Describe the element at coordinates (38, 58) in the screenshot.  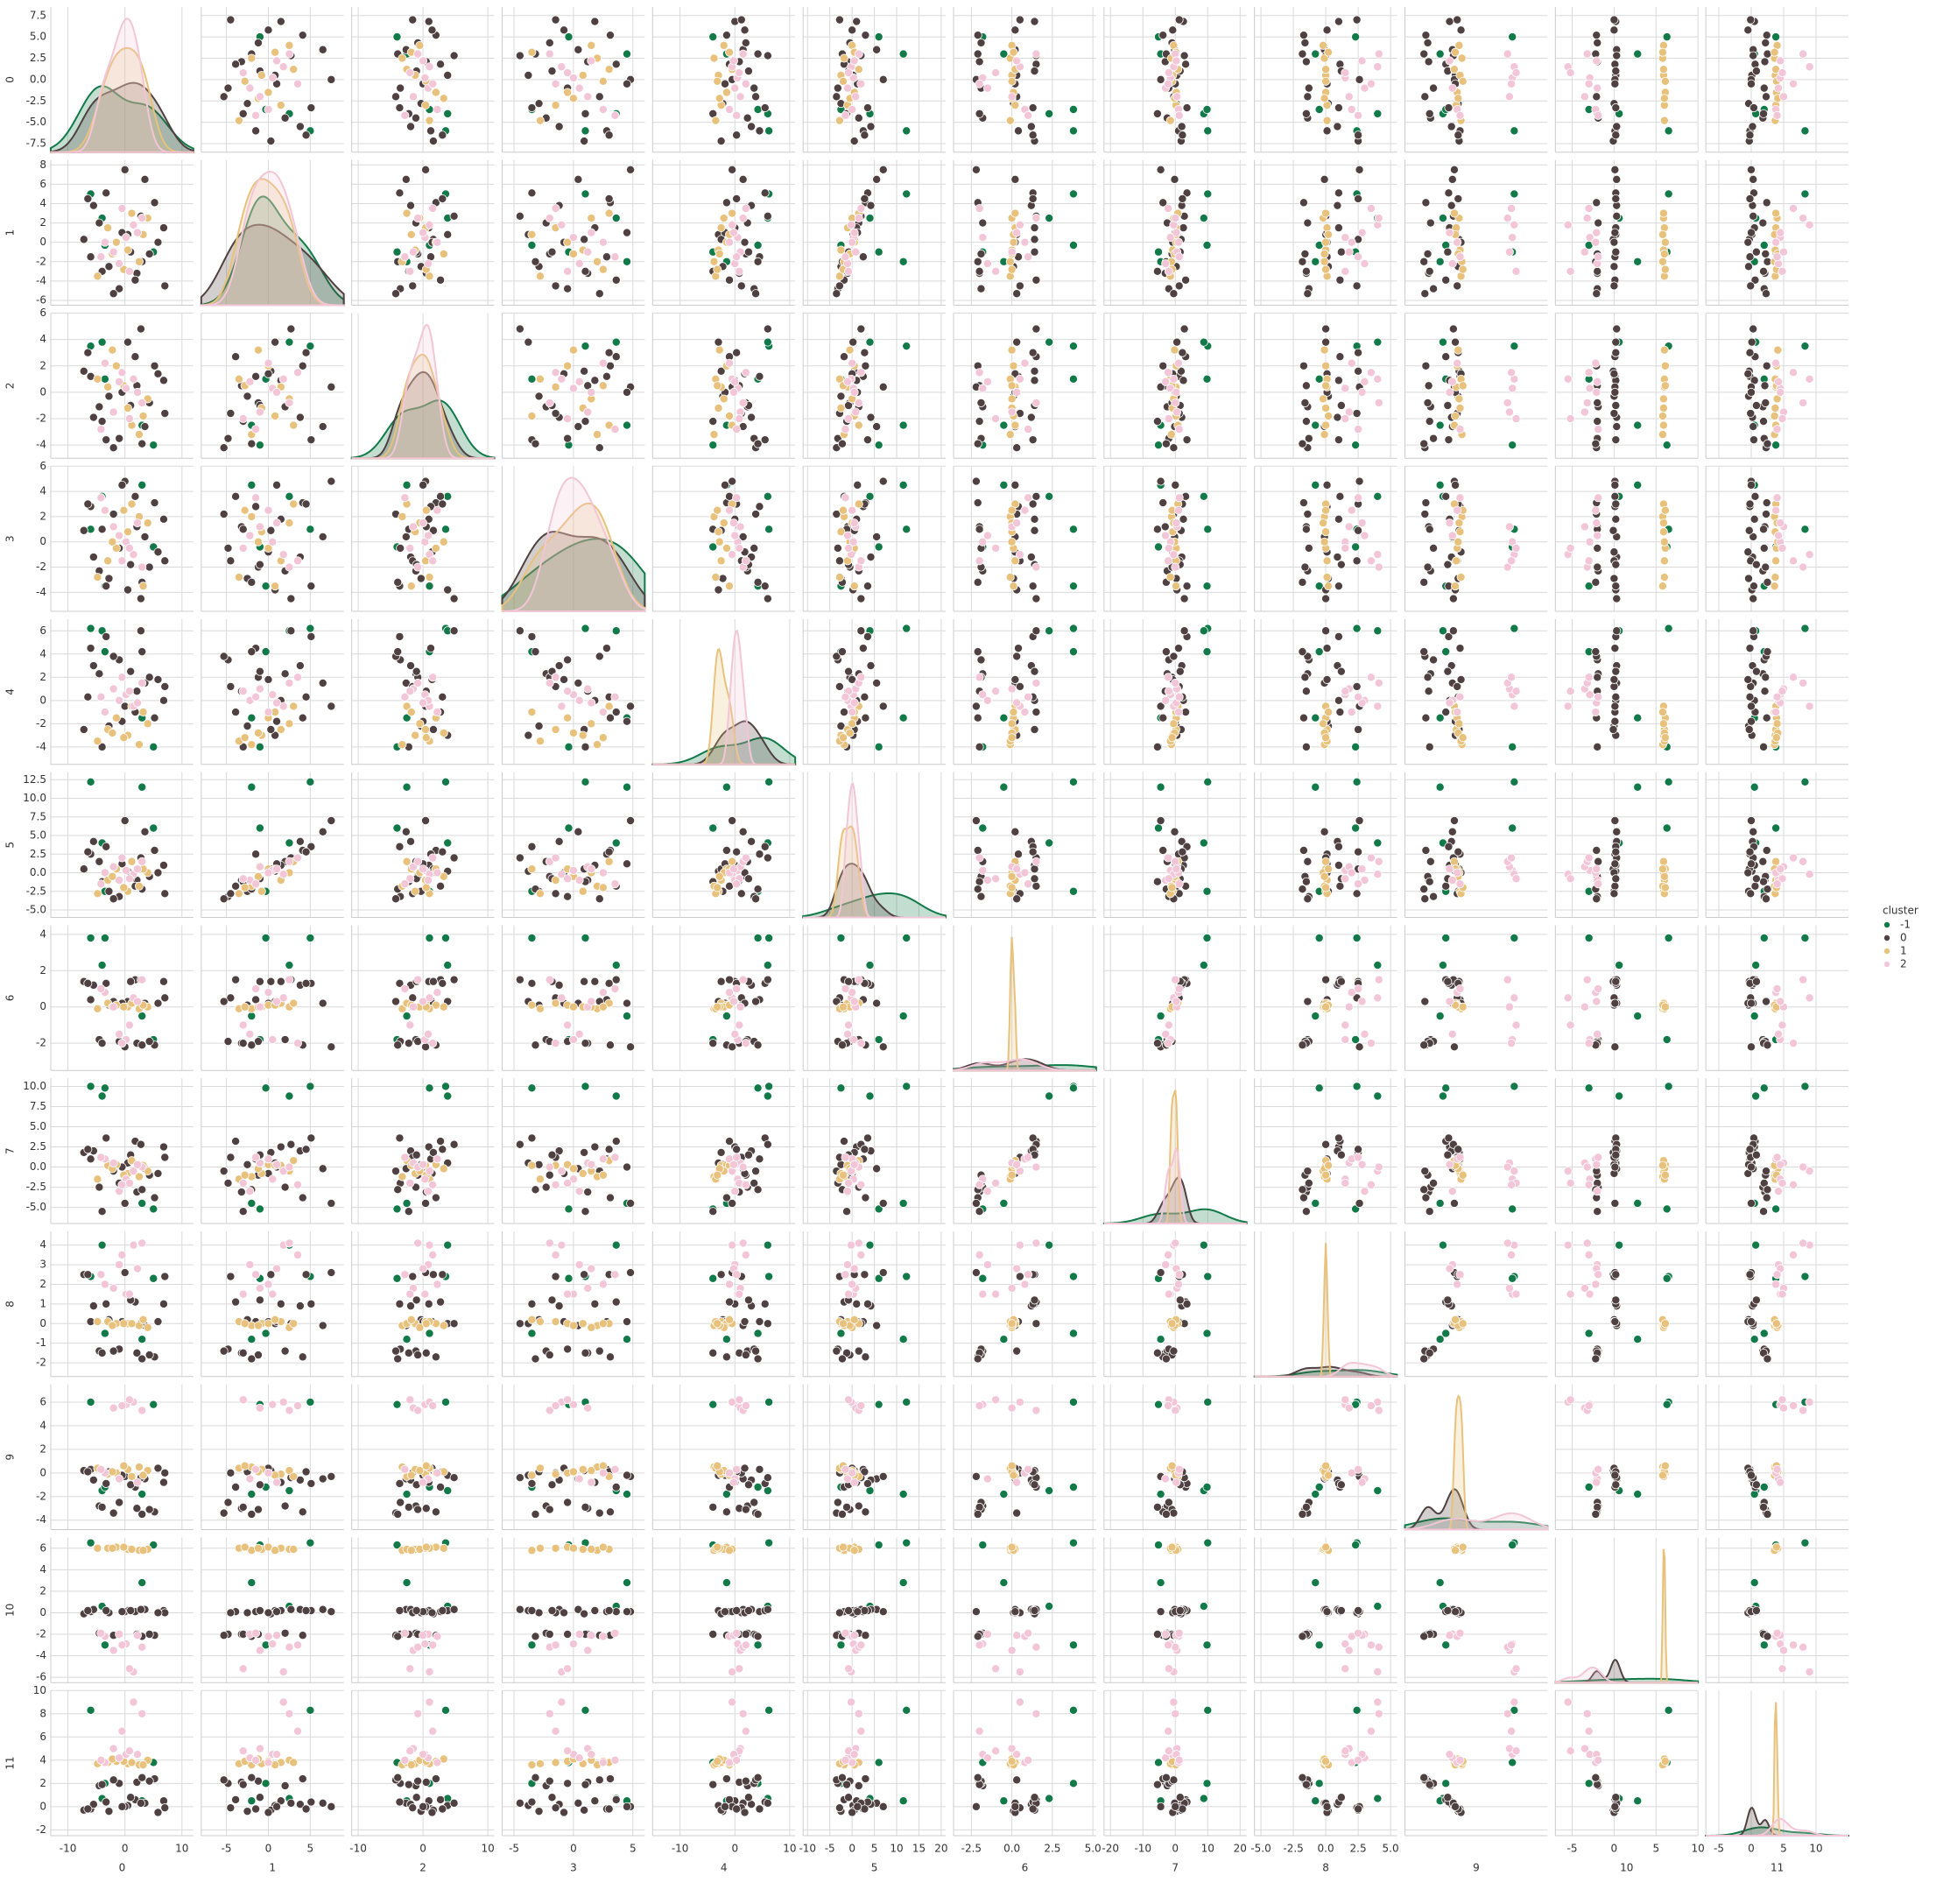
I see `y-tick-label: 2.5` at that location.